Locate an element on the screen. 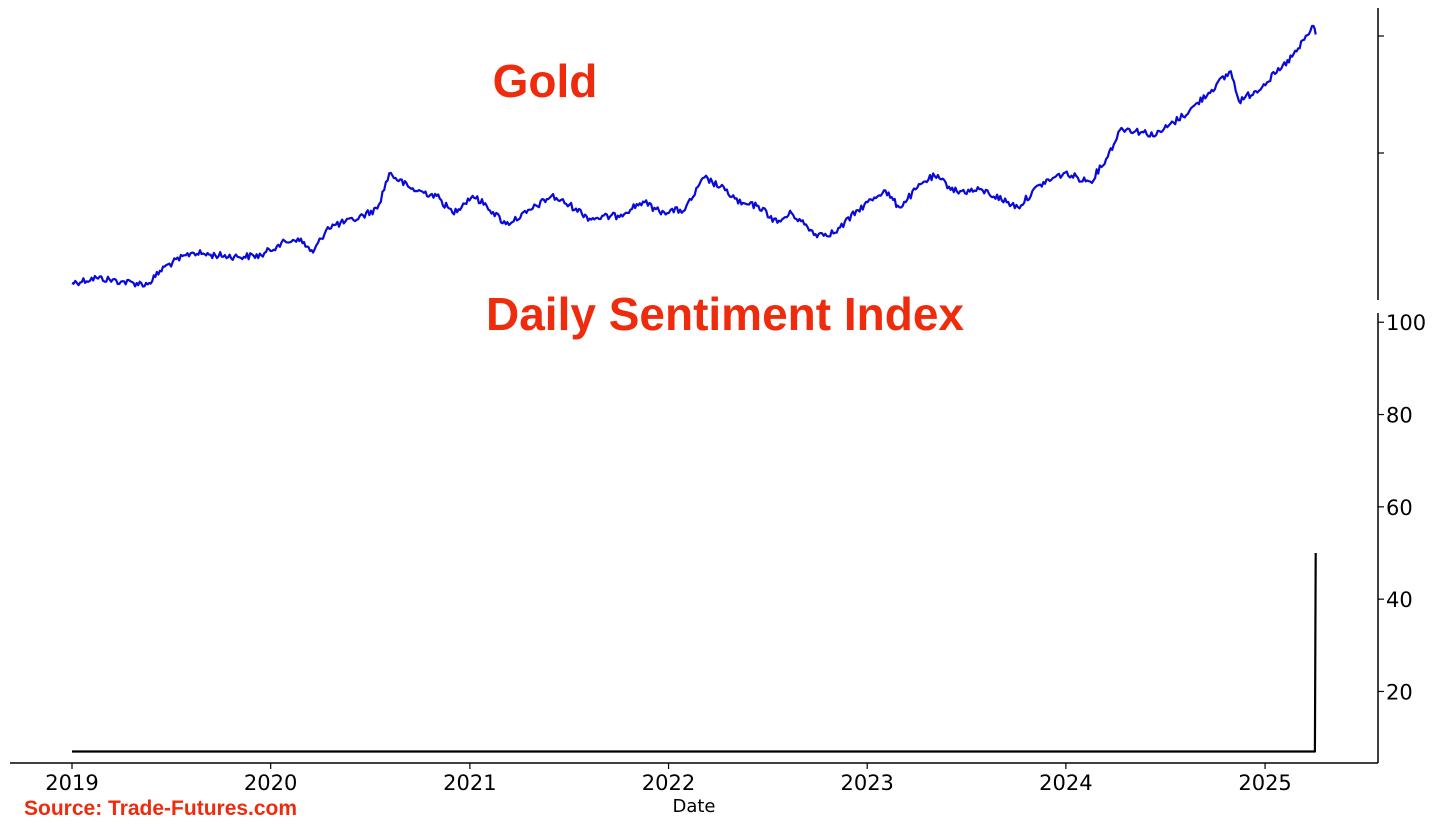 Image resolution: width=1456 pixels, height=827 pixels. x-tick-label: 2019 is located at coordinates (71, 783).